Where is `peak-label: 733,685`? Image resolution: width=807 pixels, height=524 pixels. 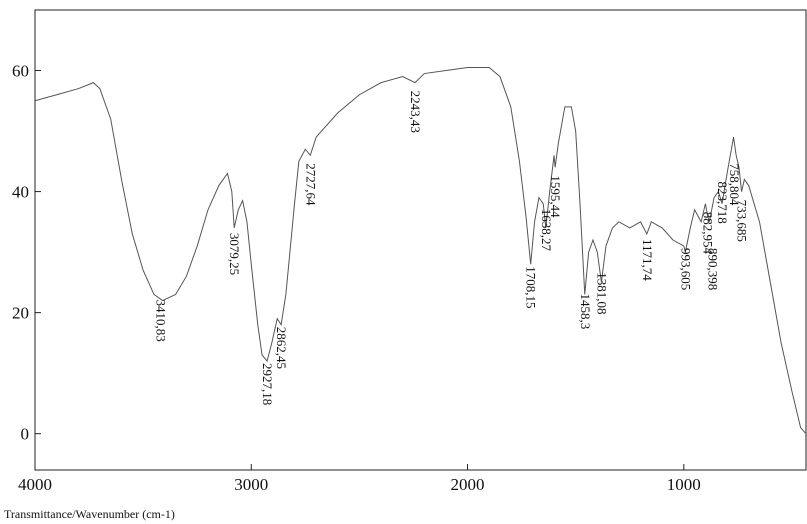 peak-label: 733,685 is located at coordinates (742, 221).